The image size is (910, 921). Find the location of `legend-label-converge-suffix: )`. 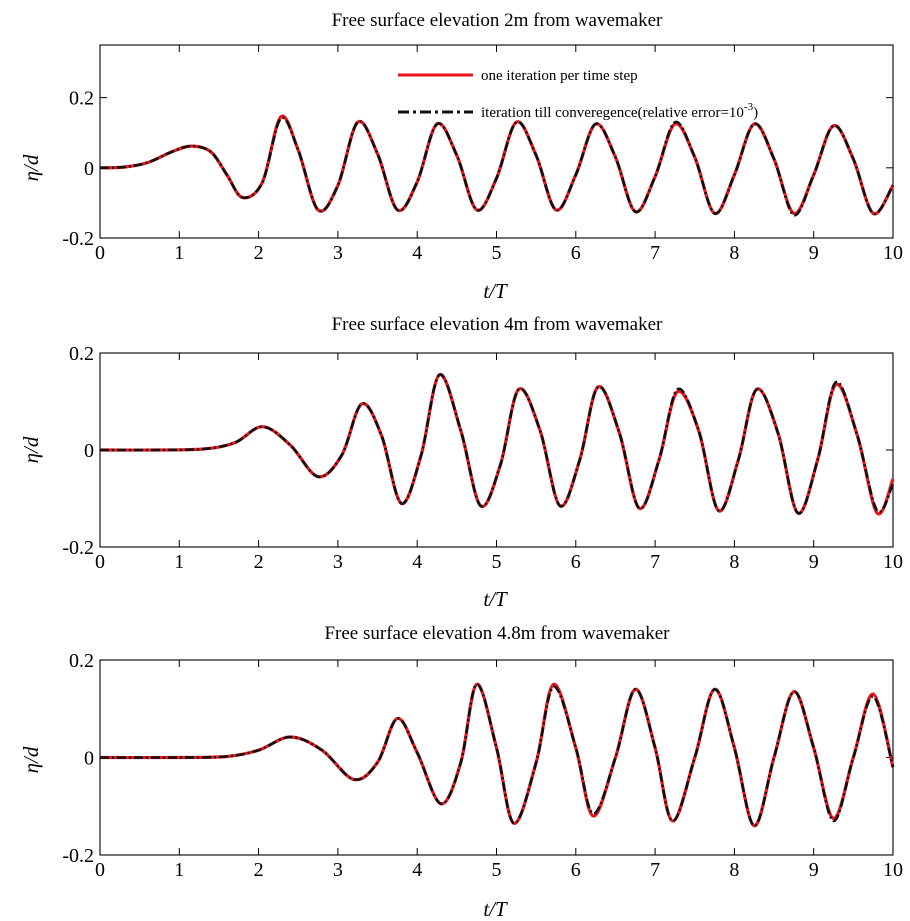

legend-label-converge-suffix: ) is located at coordinates (755, 113).